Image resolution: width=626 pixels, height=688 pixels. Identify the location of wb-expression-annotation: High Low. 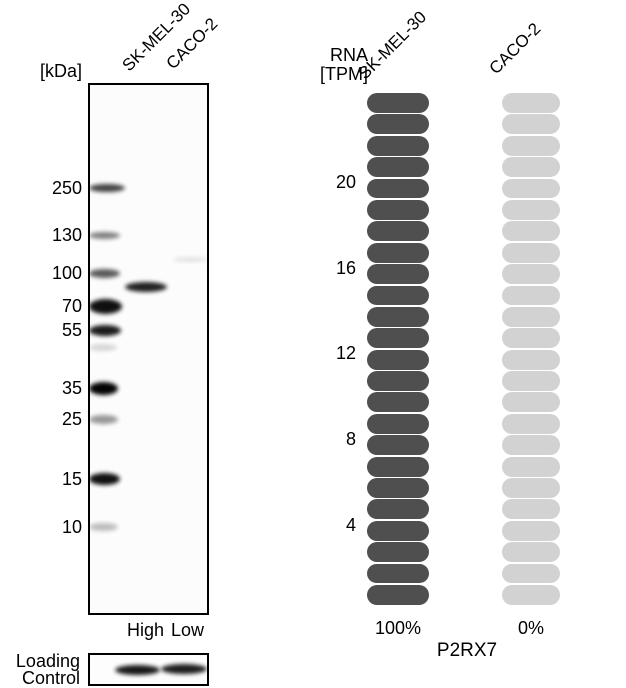
(165, 630).